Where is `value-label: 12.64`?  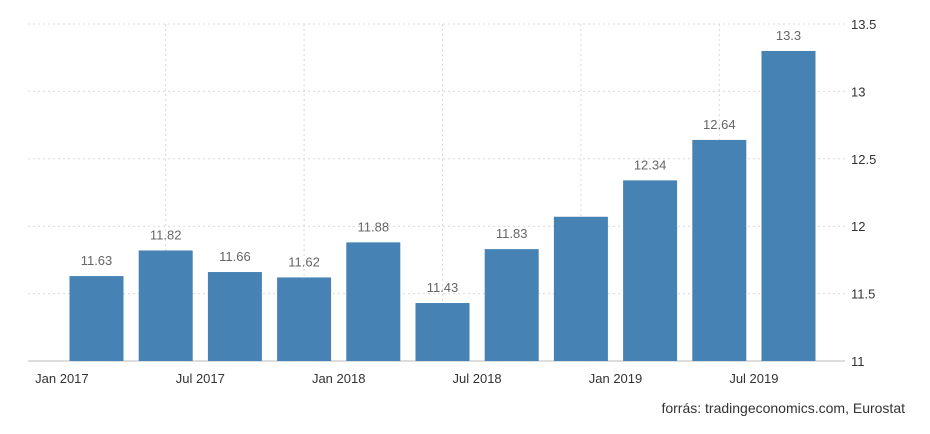 value-label: 12.64 is located at coordinates (719, 124).